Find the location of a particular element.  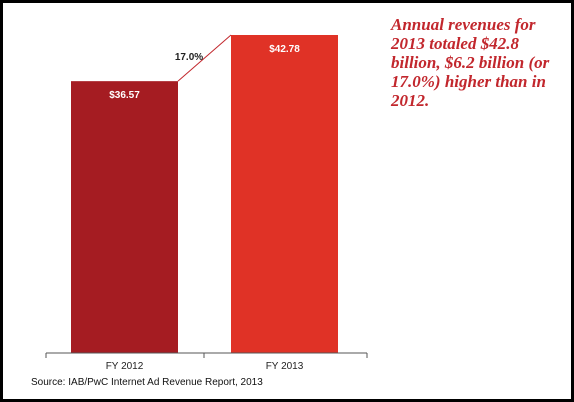

bar-value-label: $42.78 is located at coordinates (284, 49).